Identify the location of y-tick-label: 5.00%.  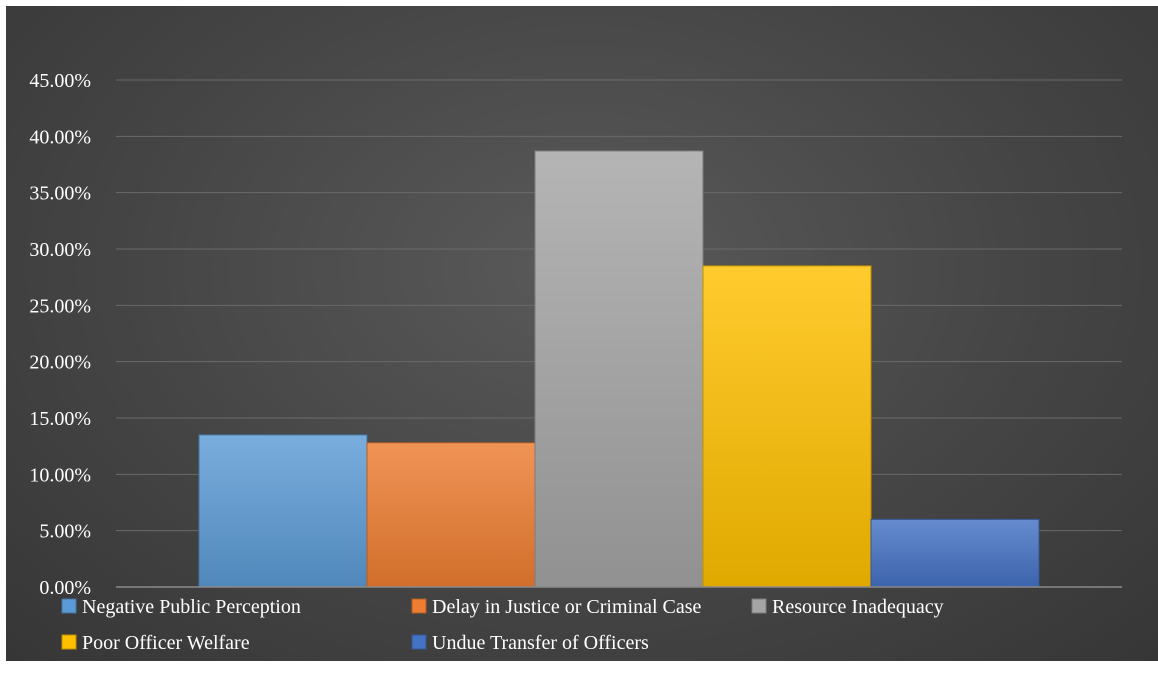
(65, 532).